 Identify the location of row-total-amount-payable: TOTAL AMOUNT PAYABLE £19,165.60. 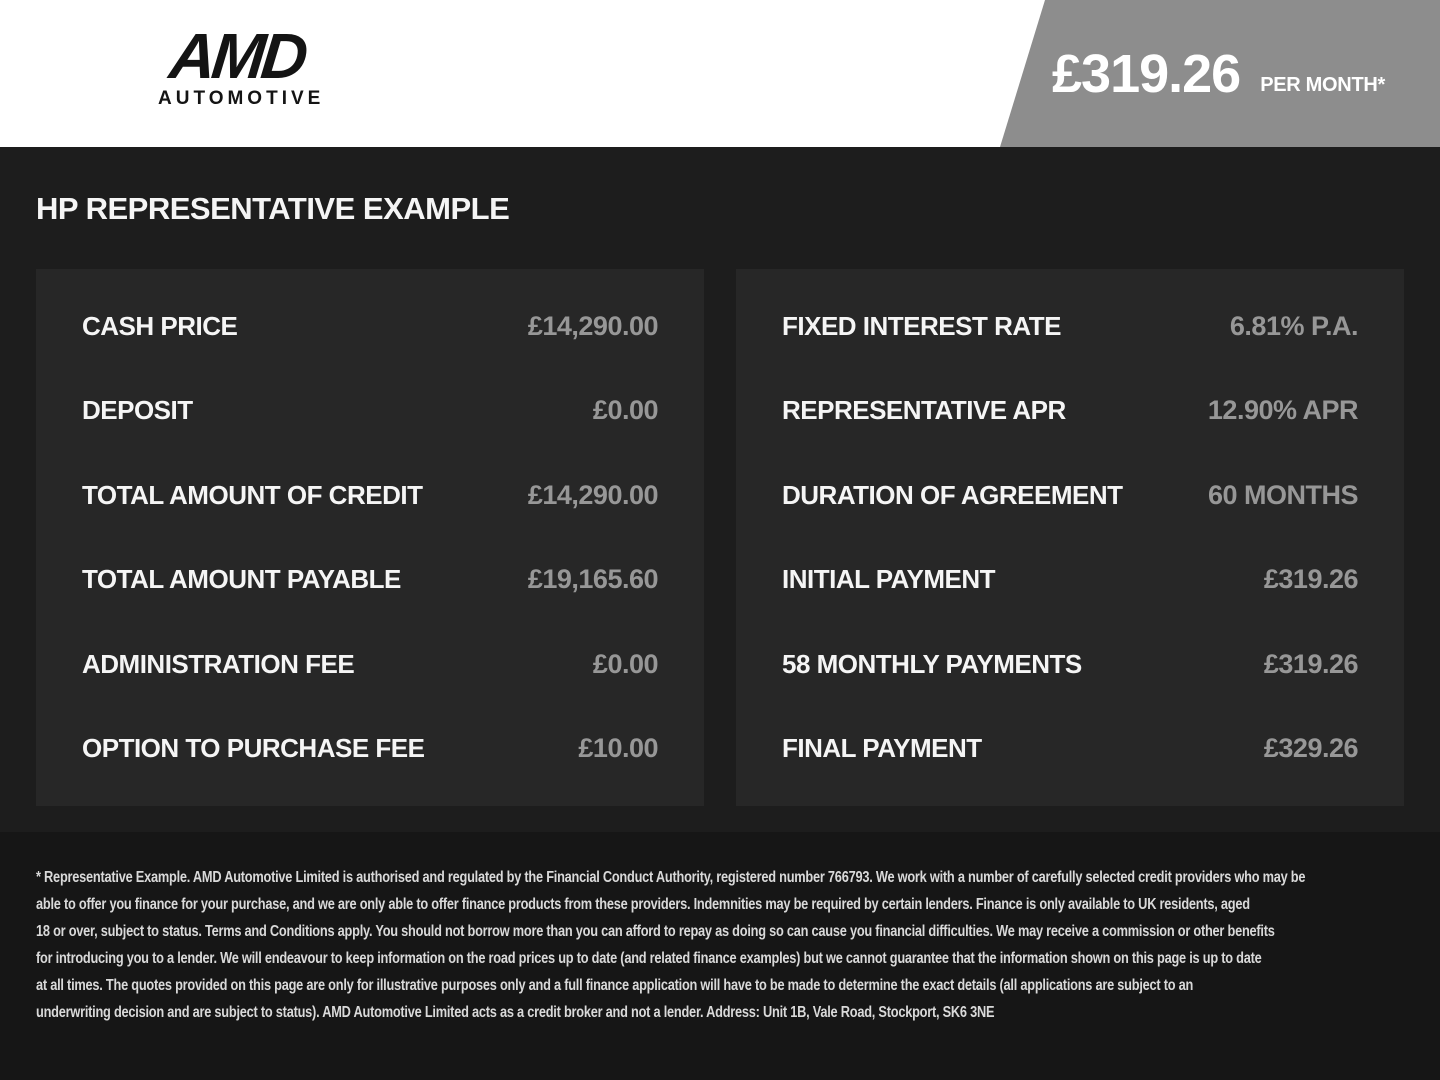
(370, 579).